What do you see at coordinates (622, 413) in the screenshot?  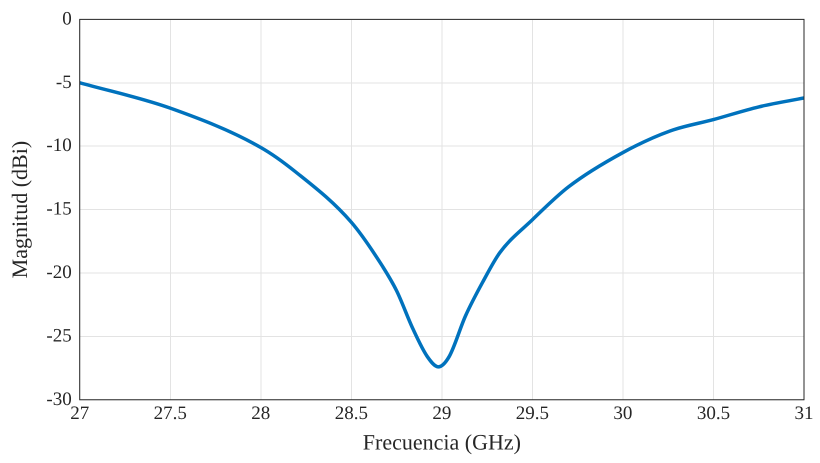 I see `x-tick-label: 30` at bounding box center [622, 413].